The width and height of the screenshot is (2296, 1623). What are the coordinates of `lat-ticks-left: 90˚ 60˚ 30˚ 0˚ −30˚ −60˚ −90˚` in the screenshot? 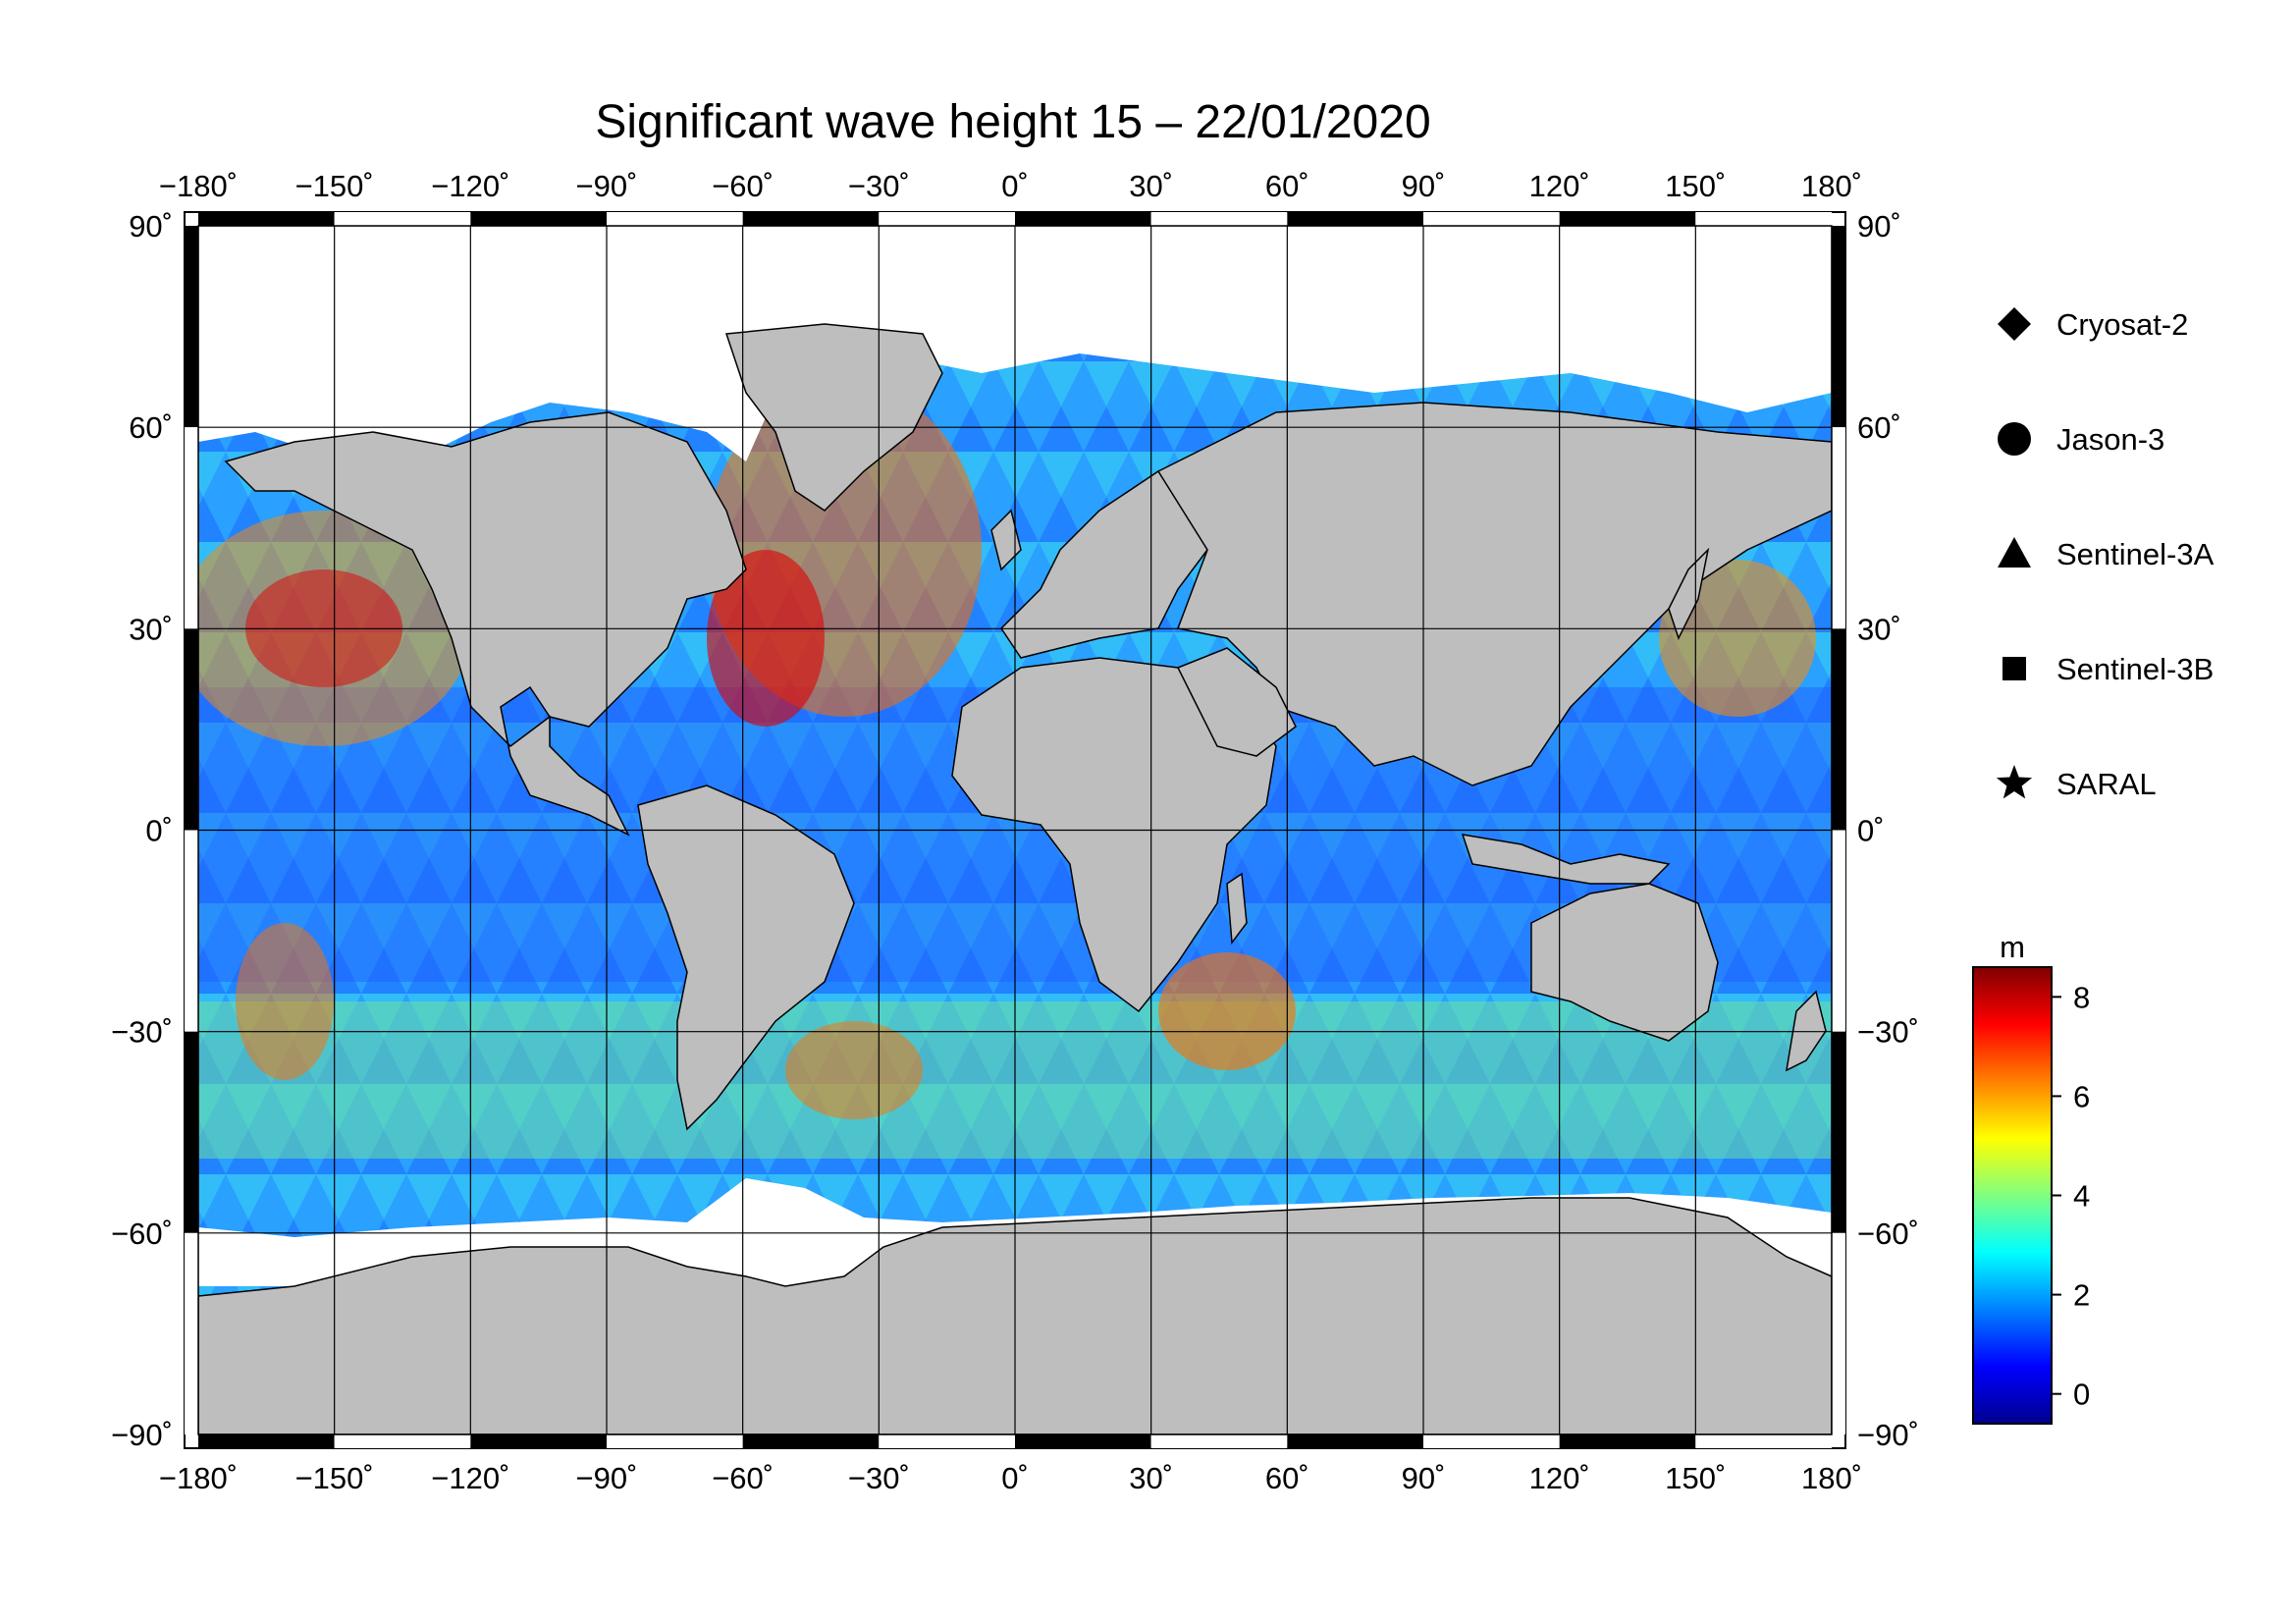 It's located at (142, 830).